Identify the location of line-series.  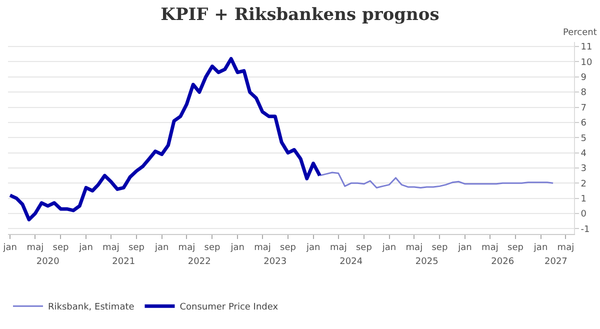
(436, 180).